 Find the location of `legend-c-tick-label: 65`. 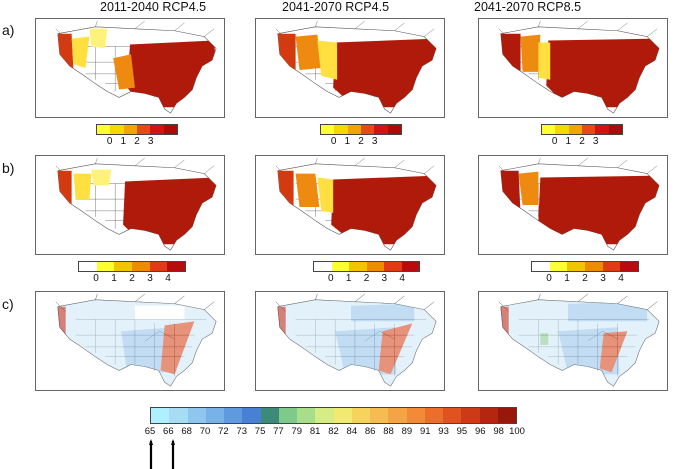

legend-c-tick-label: 65 is located at coordinates (150, 431).